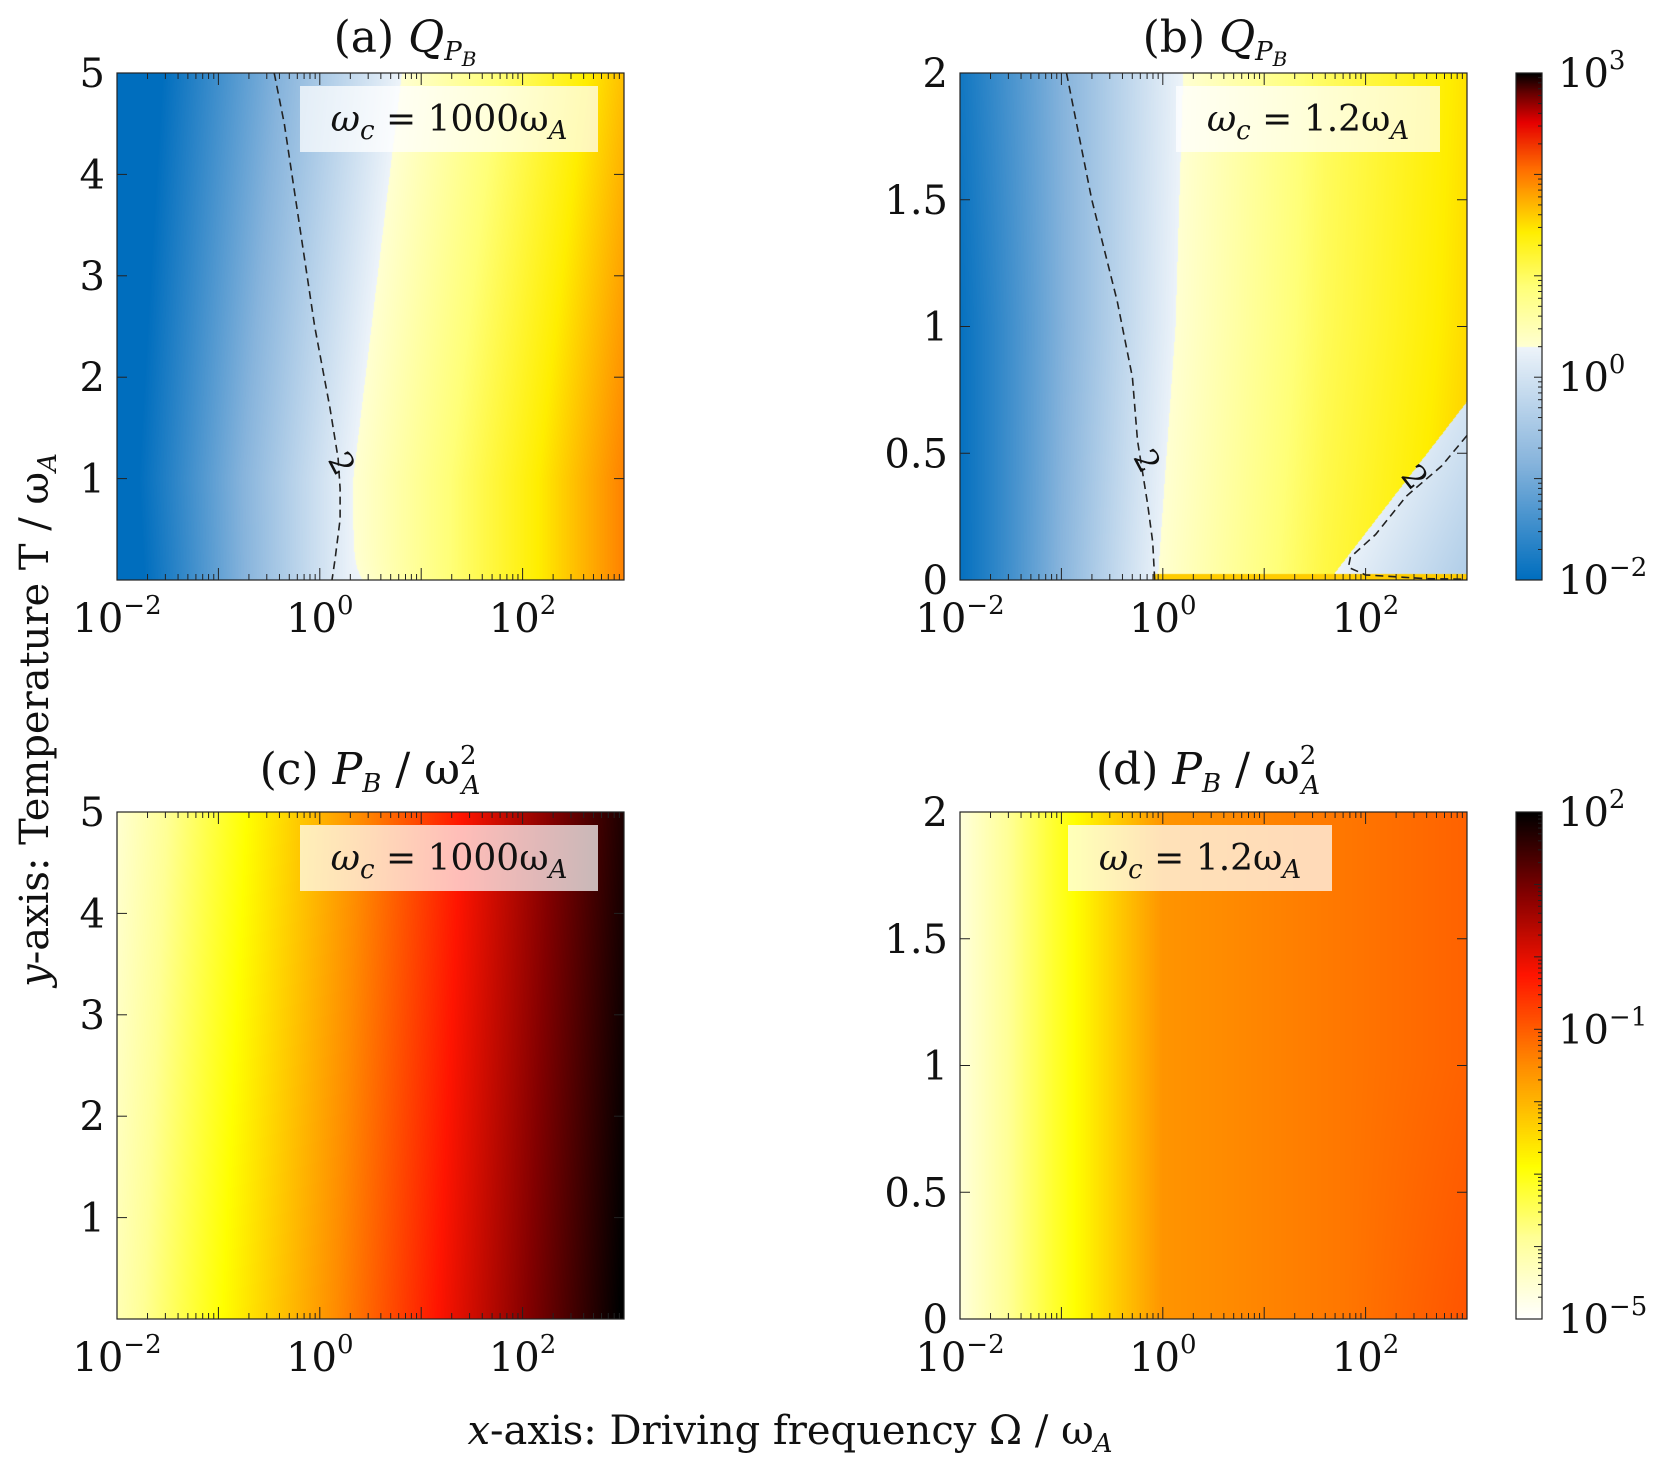 This screenshot has height=1461, width=1661. I want to click on colorbar-bottom-gradient, so click(1529, 1065).